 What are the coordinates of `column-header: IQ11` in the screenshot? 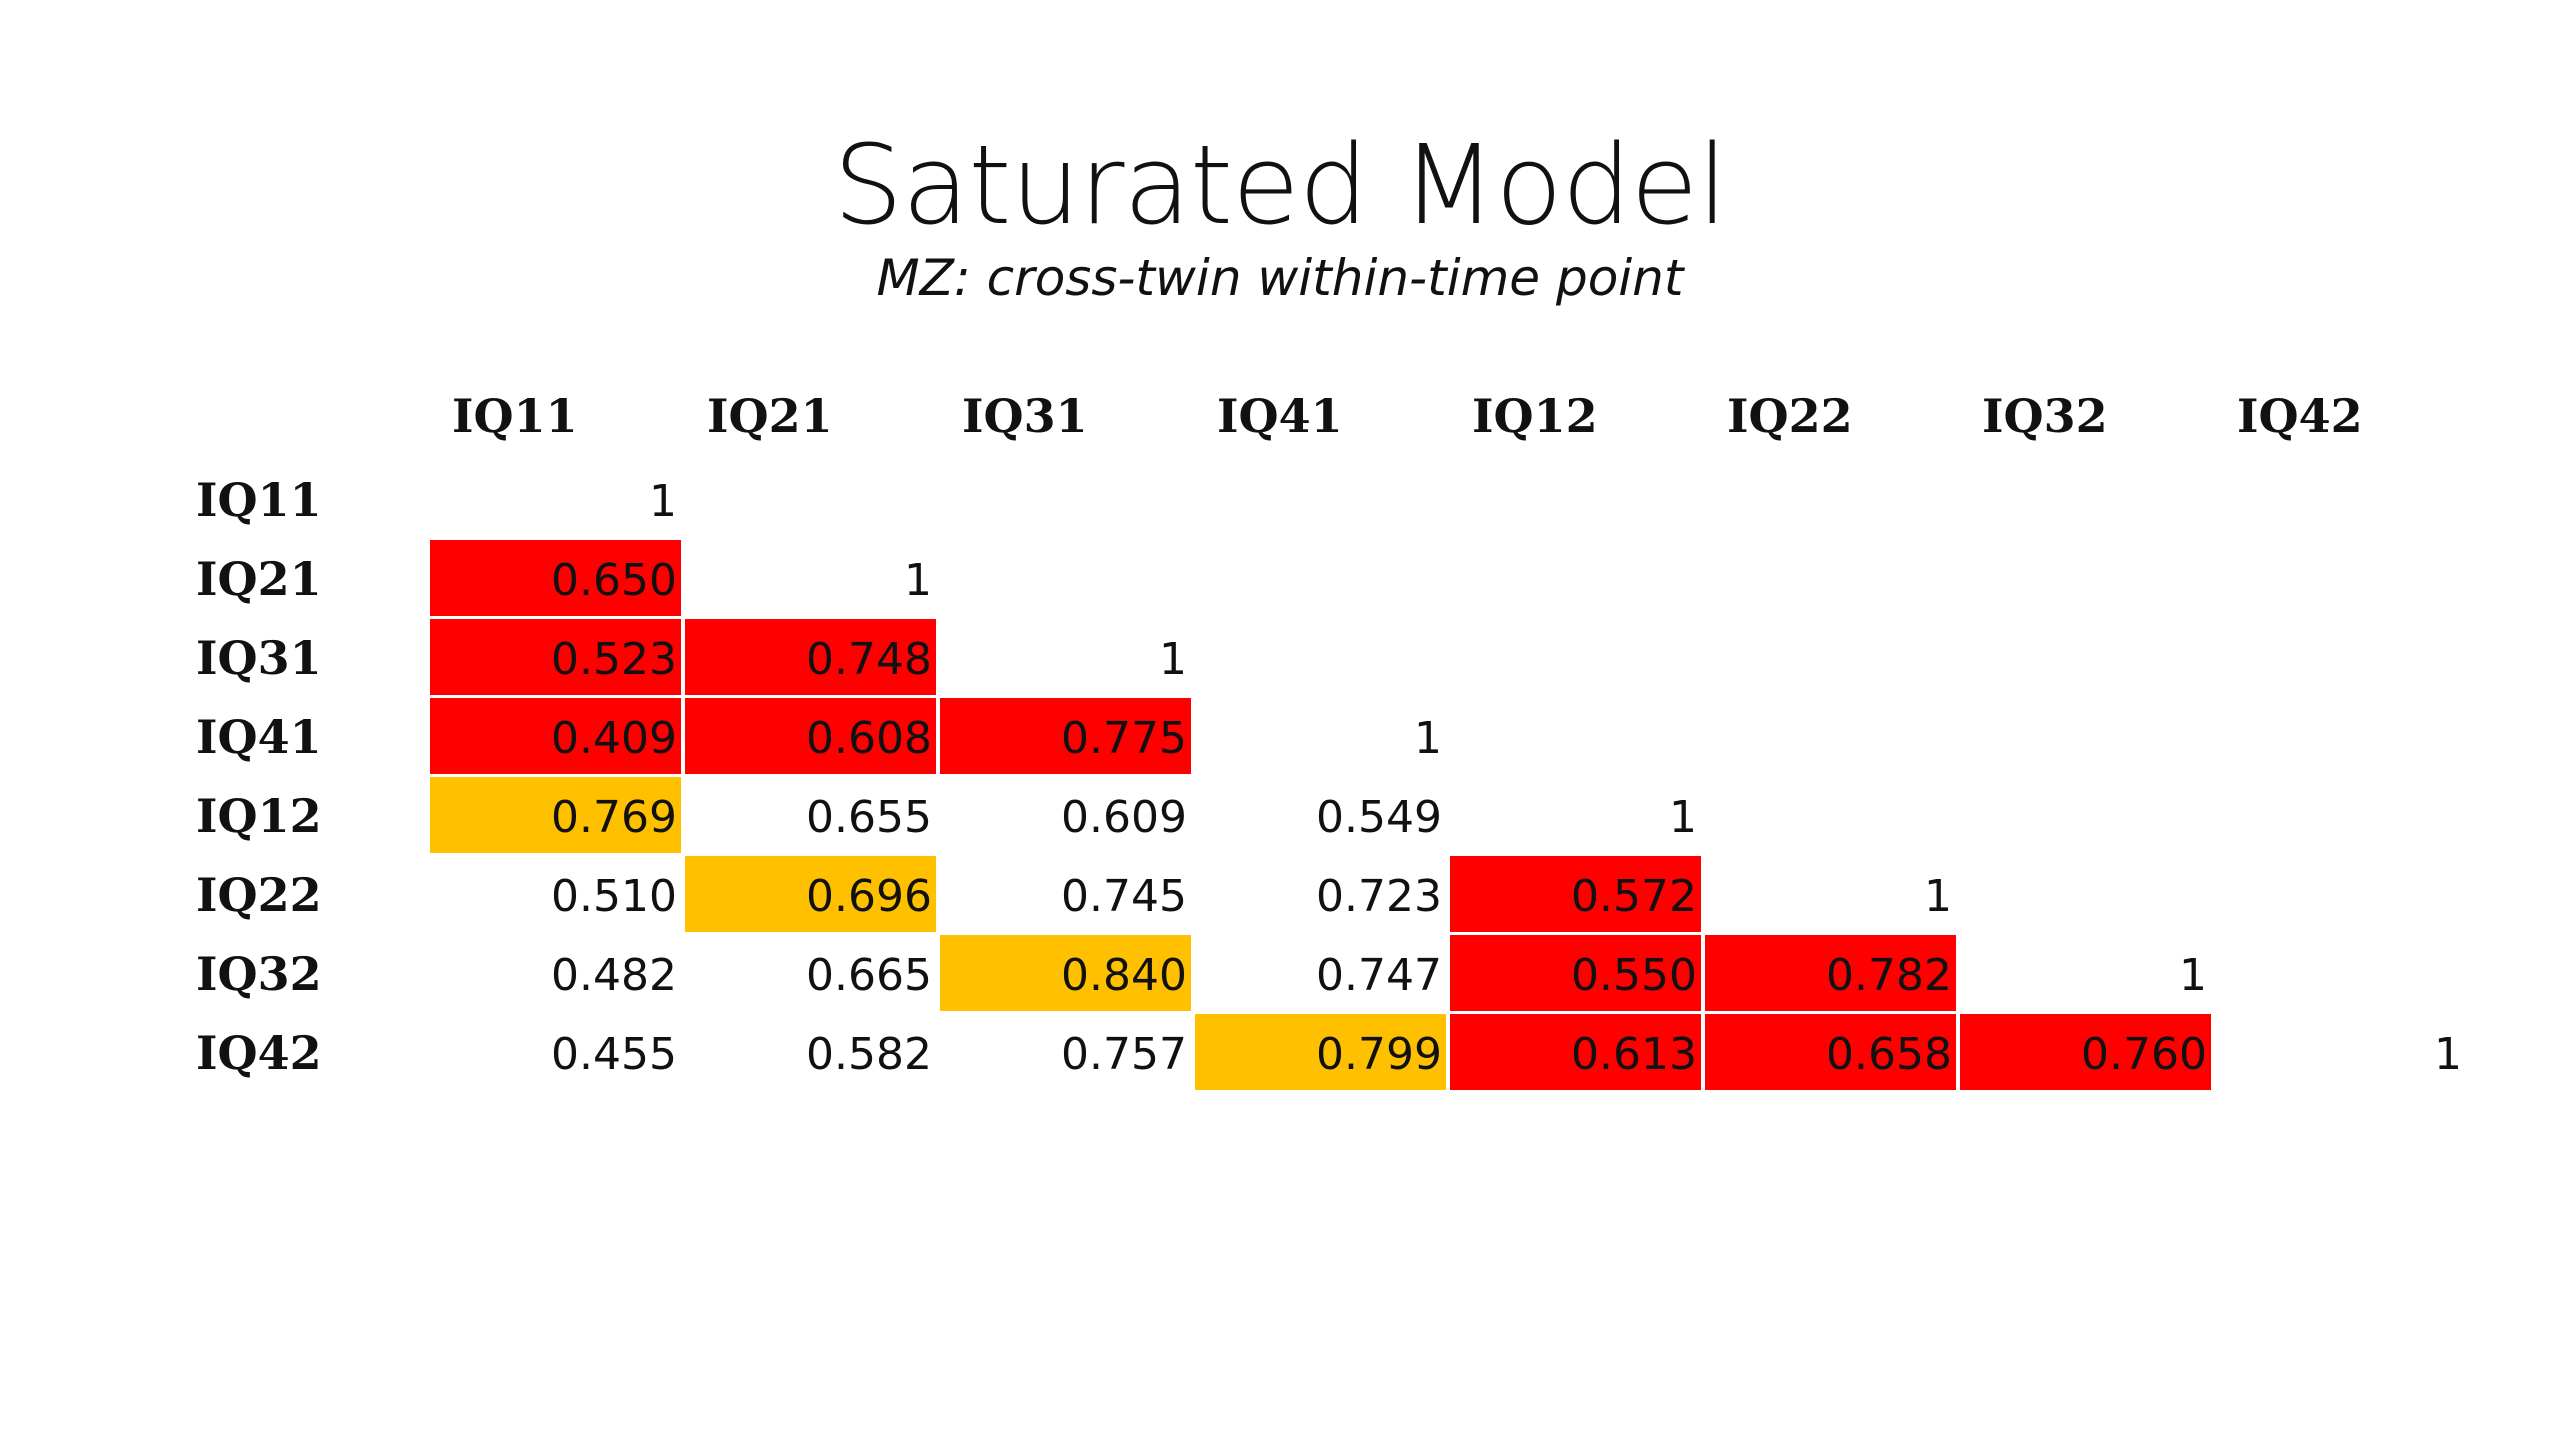 It's located at (515, 416).